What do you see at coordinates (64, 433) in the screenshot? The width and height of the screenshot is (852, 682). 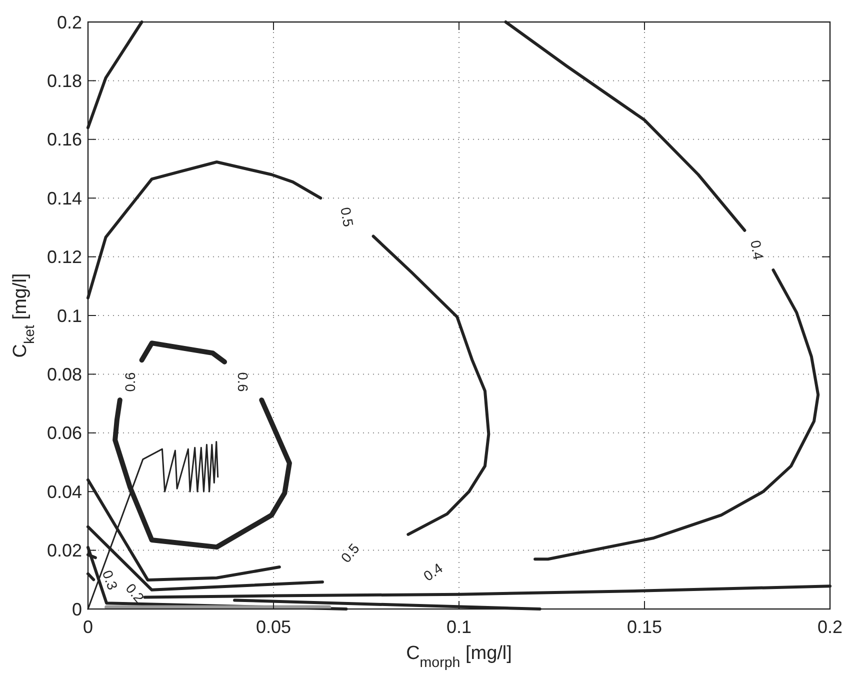 I see `y-tick-label: 0.06` at bounding box center [64, 433].